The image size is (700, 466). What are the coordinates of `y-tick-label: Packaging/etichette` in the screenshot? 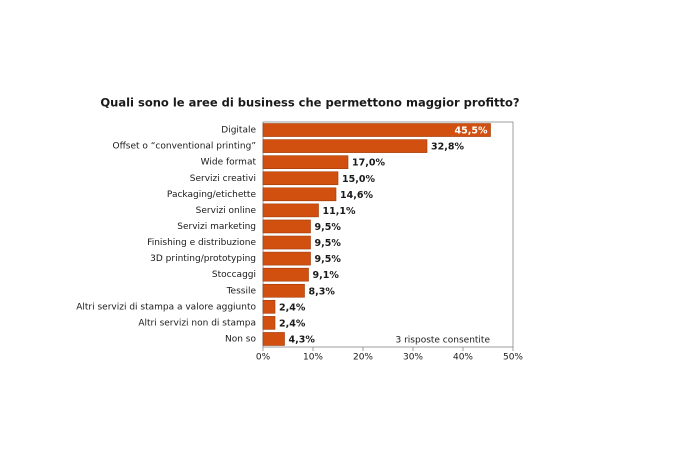 It's located at (212, 195).